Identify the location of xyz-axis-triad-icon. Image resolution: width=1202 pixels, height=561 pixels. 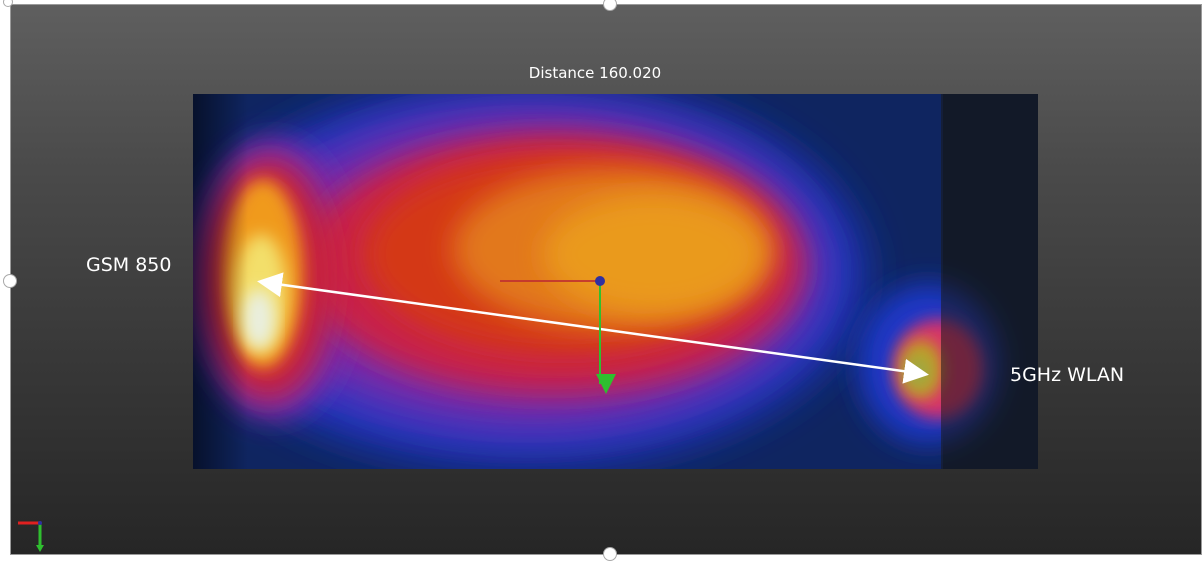
(31, 536).